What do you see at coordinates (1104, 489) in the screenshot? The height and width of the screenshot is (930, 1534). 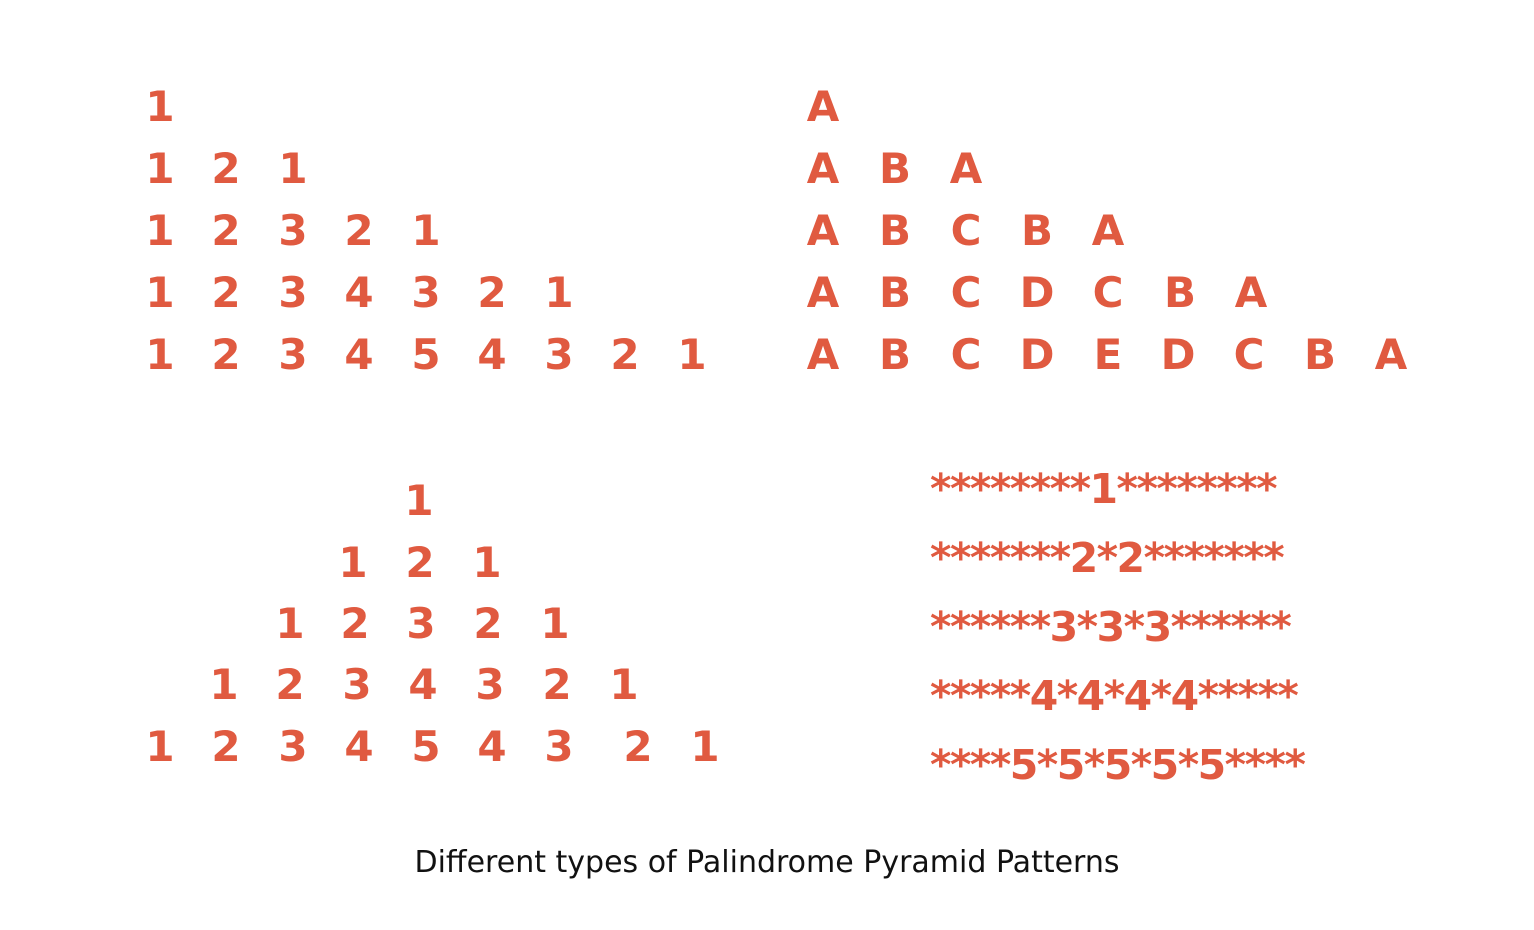 I see `star-pattern-row: ********1********` at bounding box center [1104, 489].